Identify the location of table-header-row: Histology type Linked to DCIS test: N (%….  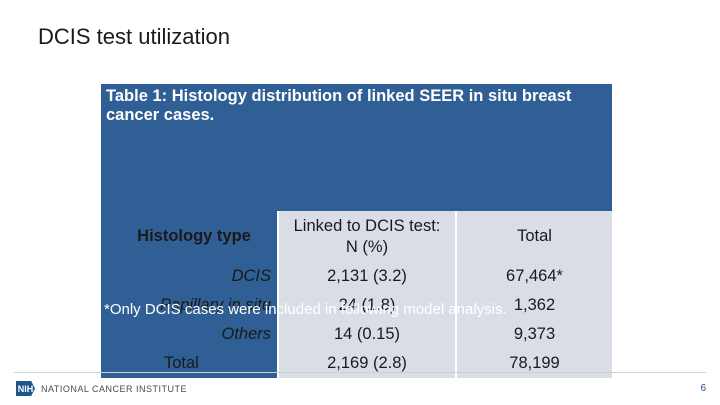
(356, 236).